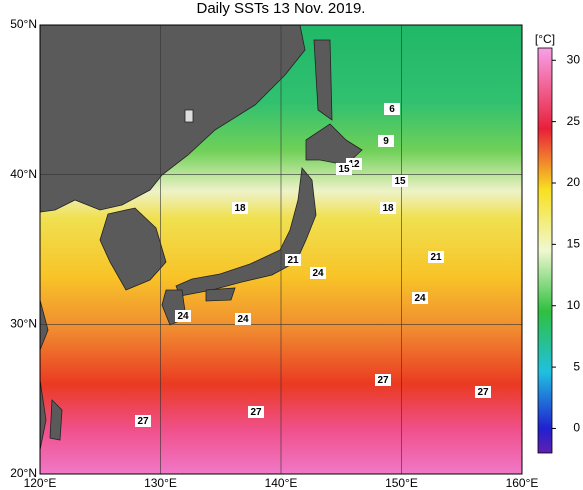 The image size is (583, 490). What do you see at coordinates (40, 483) in the screenshot?
I see `lon-tick-label: 120°E` at bounding box center [40, 483].